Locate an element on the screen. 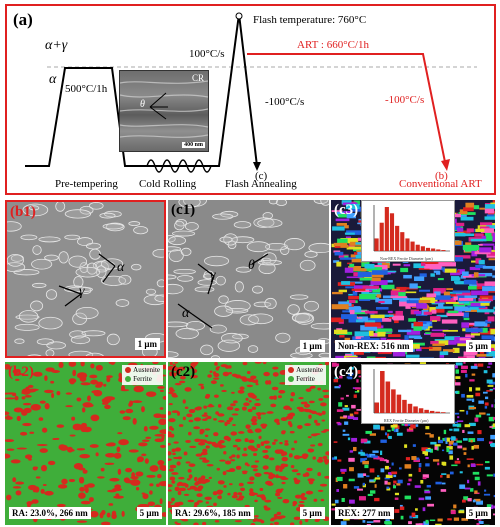 This screenshot has height=527, width=500. inset-scale-bar: 400 nm is located at coordinates (193, 145).